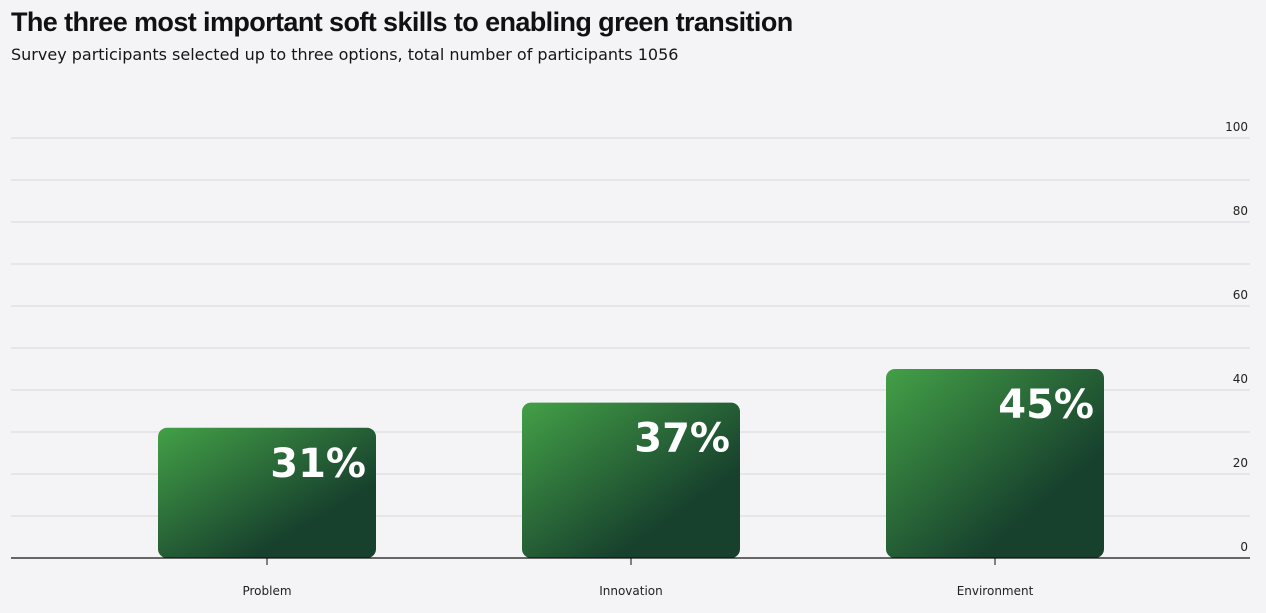  I want to click on y-tick-label: 20, so click(1240, 463).